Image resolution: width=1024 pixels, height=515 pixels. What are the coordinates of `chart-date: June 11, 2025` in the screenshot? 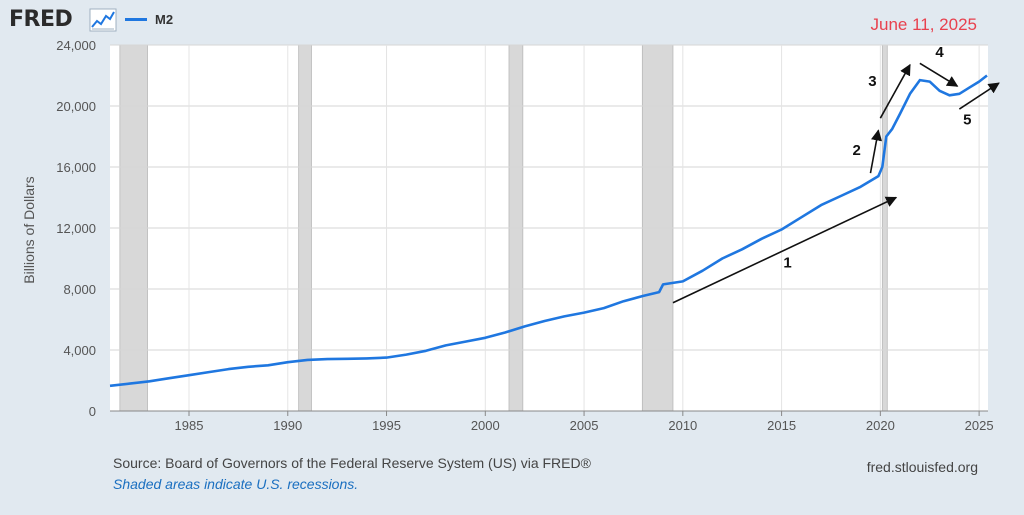 It's located at (924, 24).